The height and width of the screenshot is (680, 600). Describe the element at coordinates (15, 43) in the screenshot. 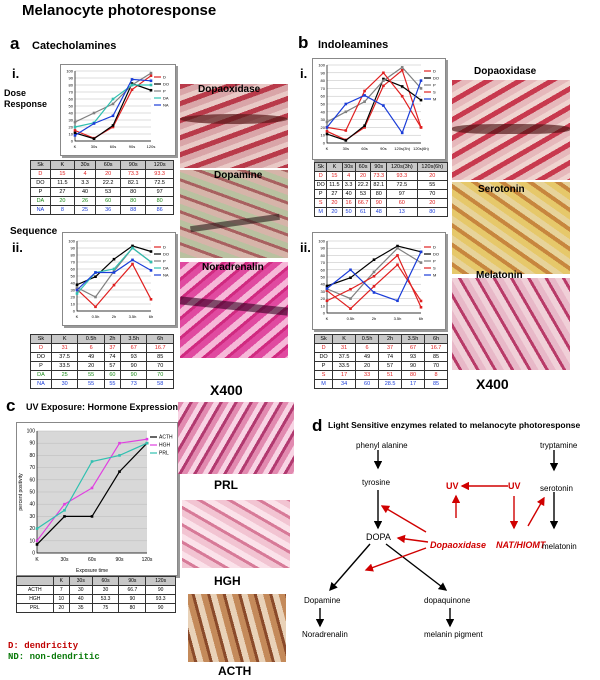

I see `panel-a-letter: a` at that location.